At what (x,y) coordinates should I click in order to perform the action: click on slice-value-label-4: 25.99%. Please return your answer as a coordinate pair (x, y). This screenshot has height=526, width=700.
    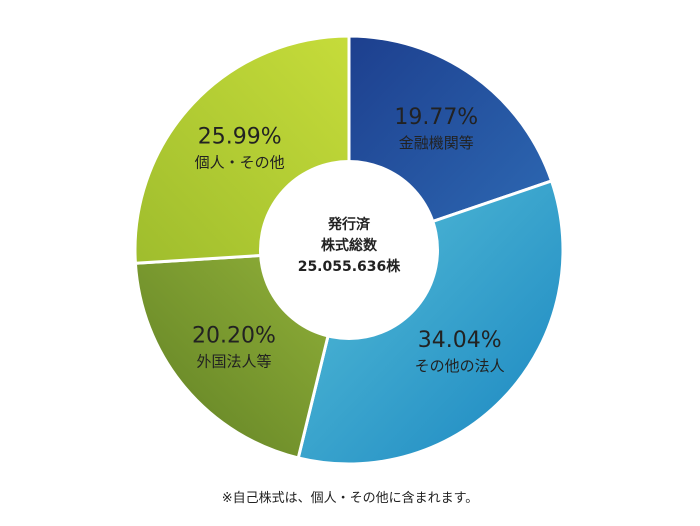
    Looking at the image, I should click on (240, 136).